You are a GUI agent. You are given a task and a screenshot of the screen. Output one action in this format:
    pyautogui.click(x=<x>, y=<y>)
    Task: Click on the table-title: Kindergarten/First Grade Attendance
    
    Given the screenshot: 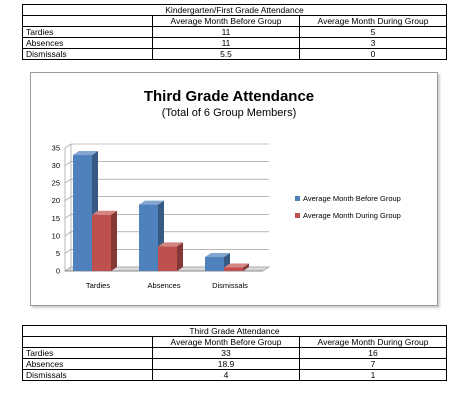 What is the action you would take?
    pyautogui.click(x=234, y=10)
    